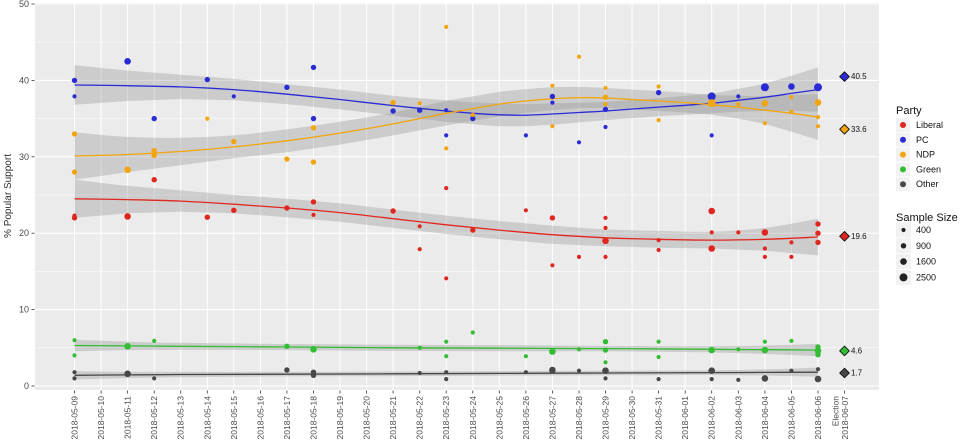  What do you see at coordinates (859, 76) in the screenshot?
I see `election-value-label-pc: 40.5` at bounding box center [859, 76].